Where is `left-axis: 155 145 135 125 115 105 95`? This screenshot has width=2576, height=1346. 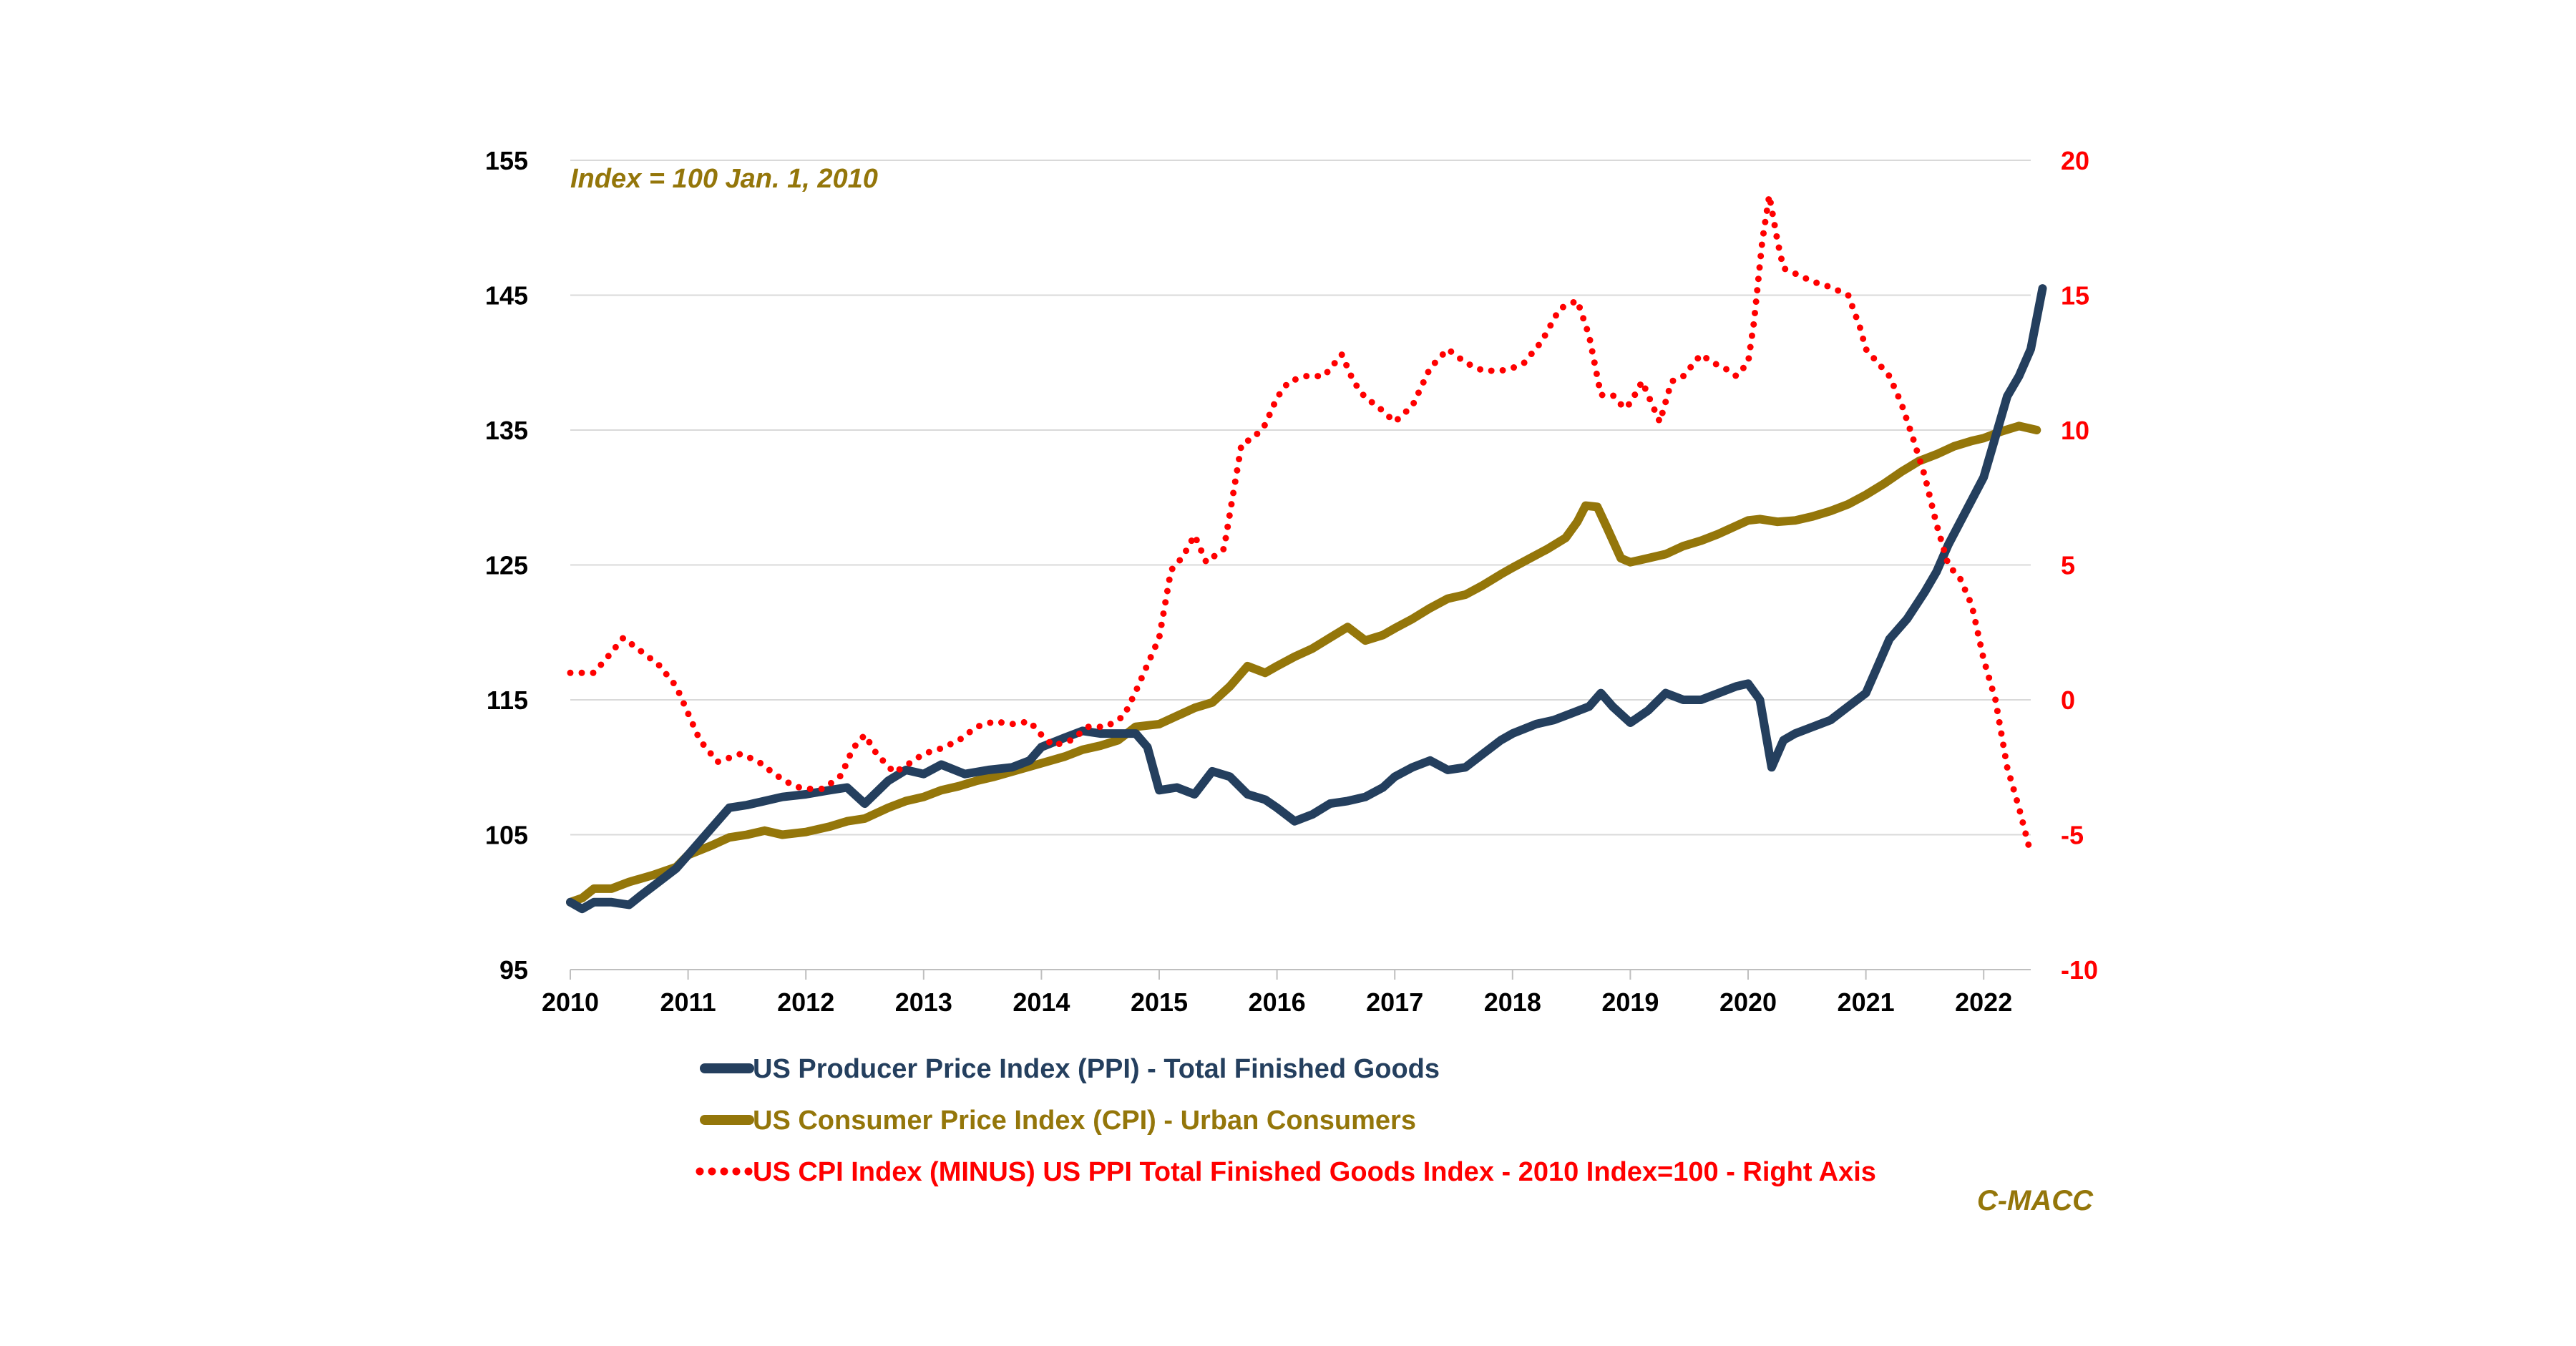 left-axis: 155 145 135 125 115 105 95 is located at coordinates (506, 565).